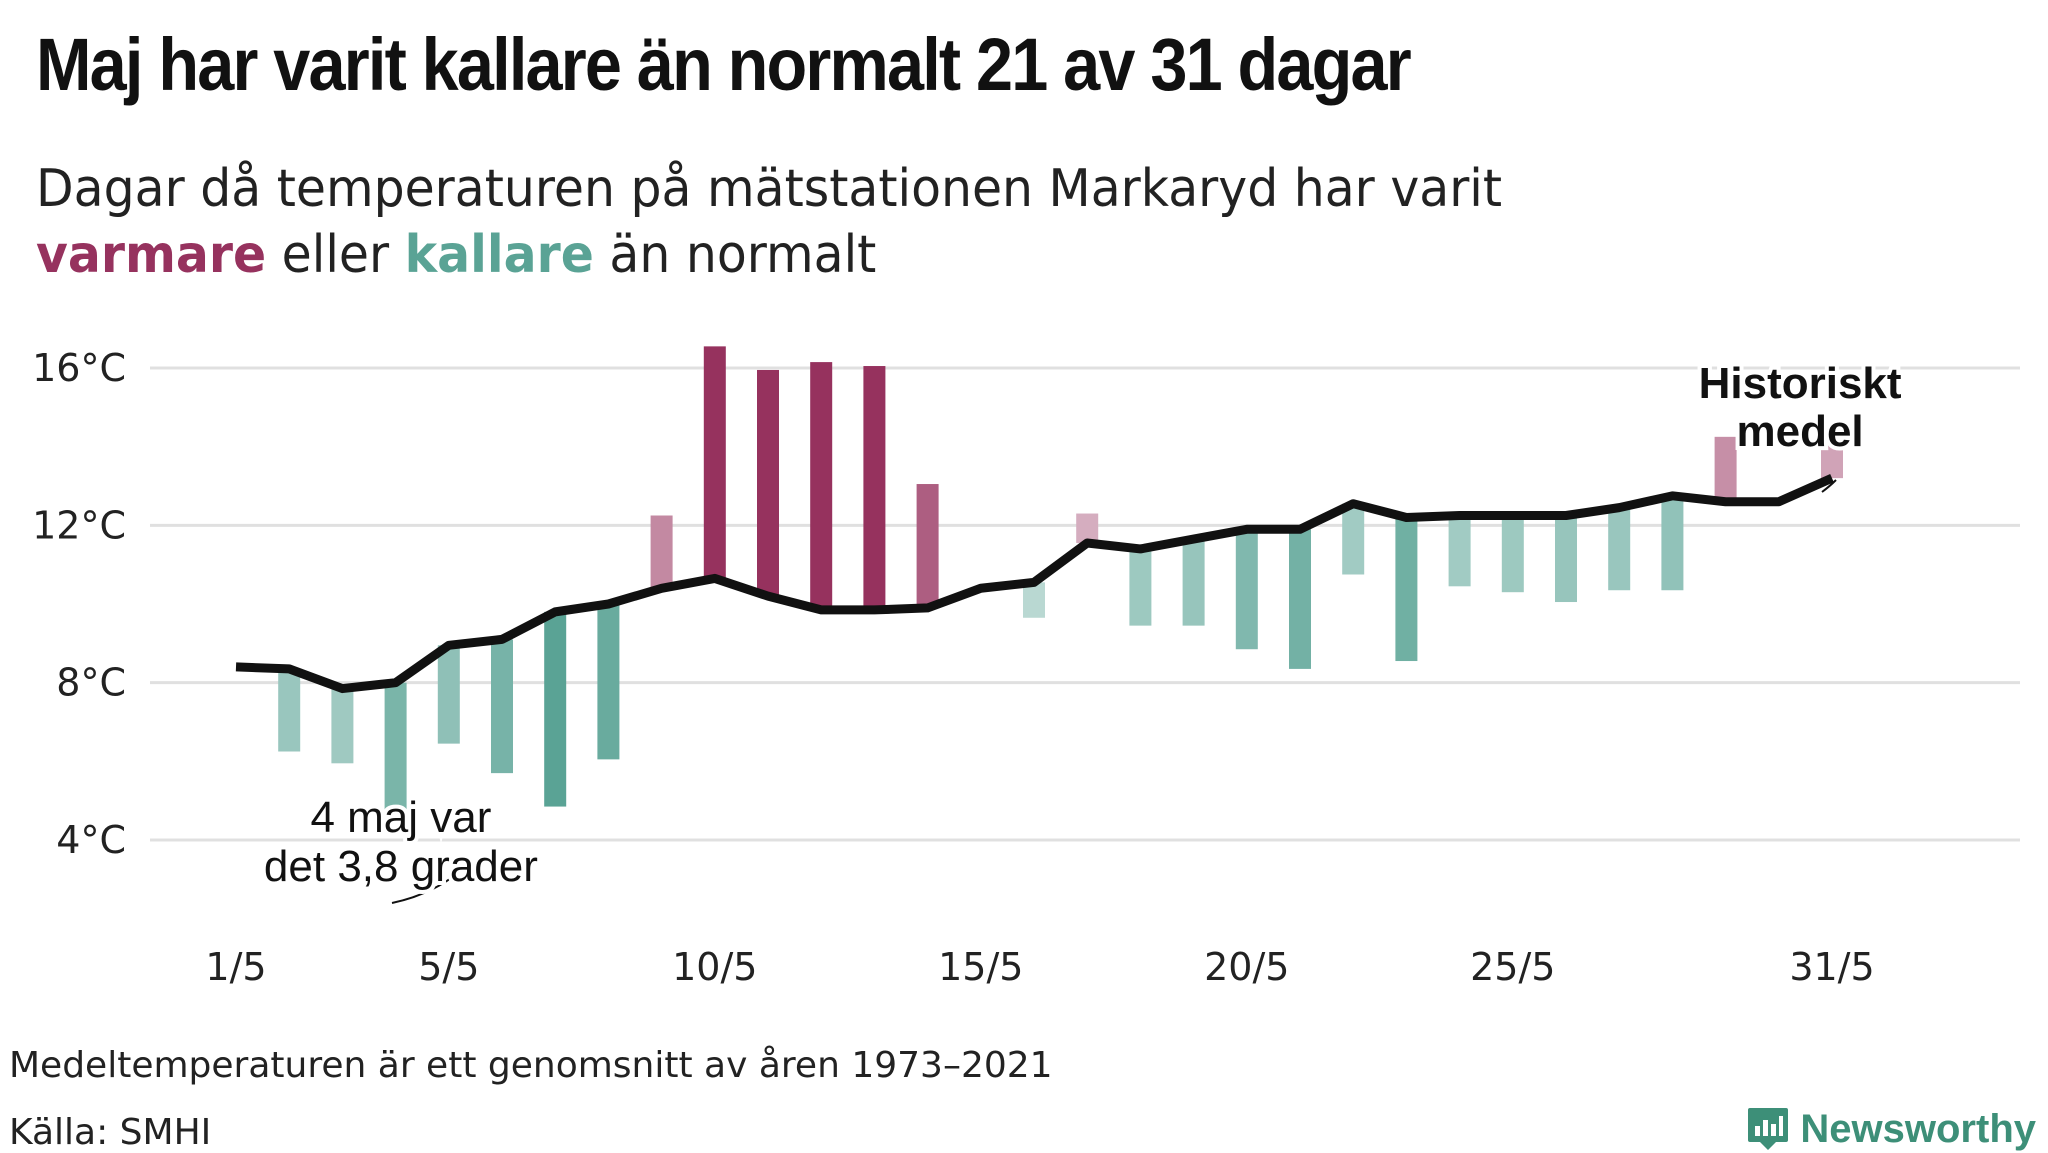 Image resolution: width=2048 pixels, height=1153 pixels. I want to click on x-tick-label: 1/5, so click(235, 967).